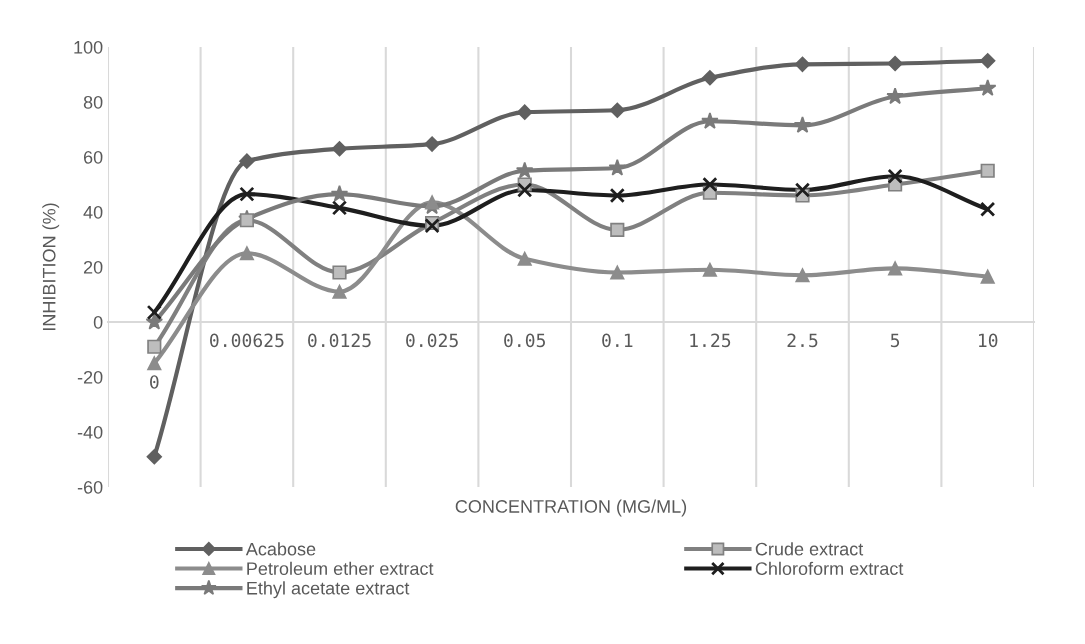  What do you see at coordinates (802, 340) in the screenshot?
I see `x-tick-label: 2.5` at bounding box center [802, 340].